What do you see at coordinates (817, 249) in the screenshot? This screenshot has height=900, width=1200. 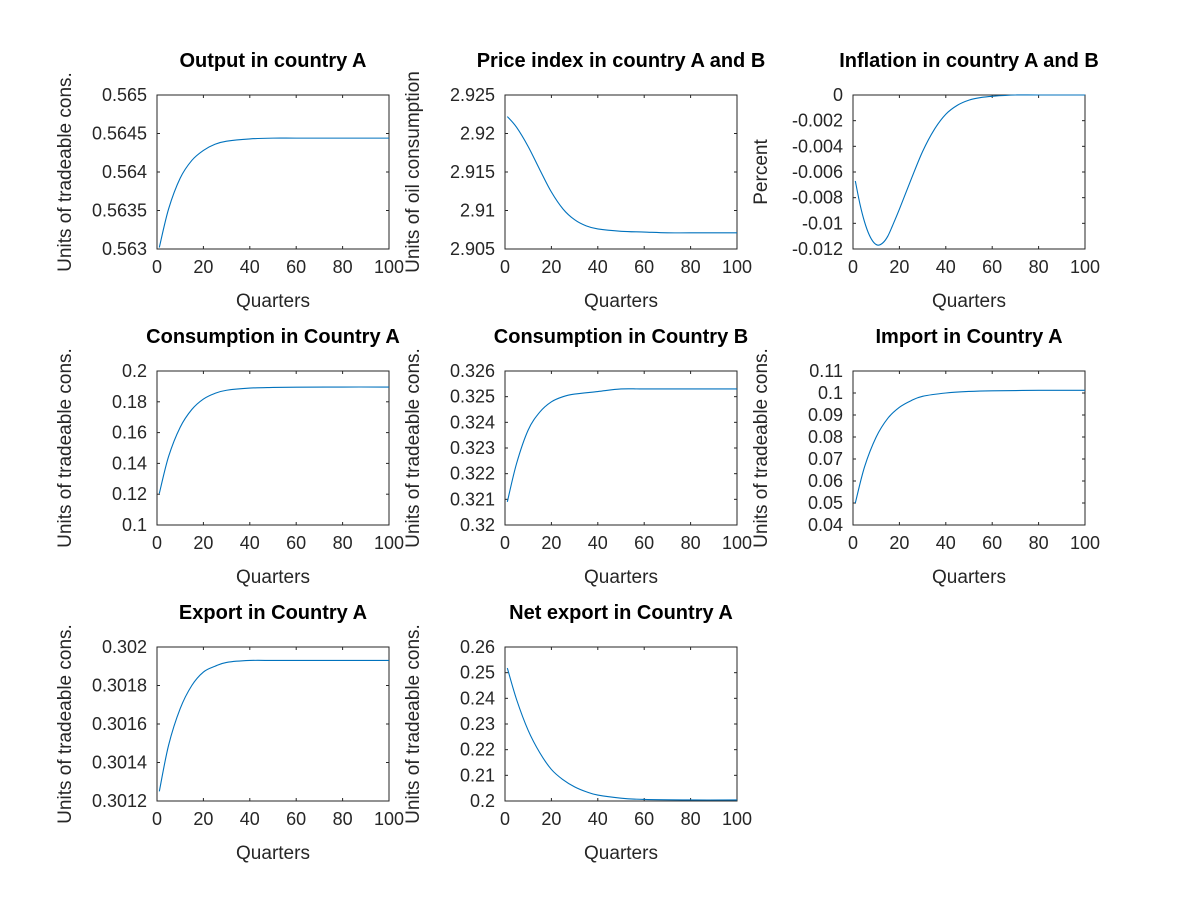 I see `y-tick-label: -0.012` at bounding box center [817, 249].